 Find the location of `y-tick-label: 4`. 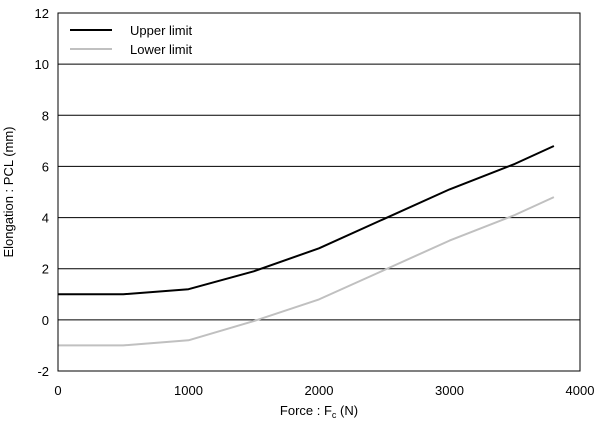

y-tick-label: 4 is located at coordinates (45, 218).